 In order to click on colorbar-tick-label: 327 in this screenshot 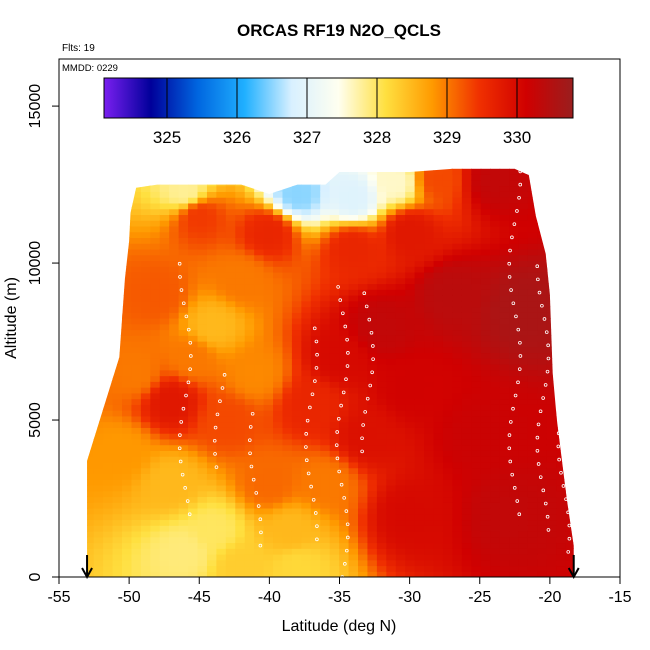, I will do `click(307, 137)`.